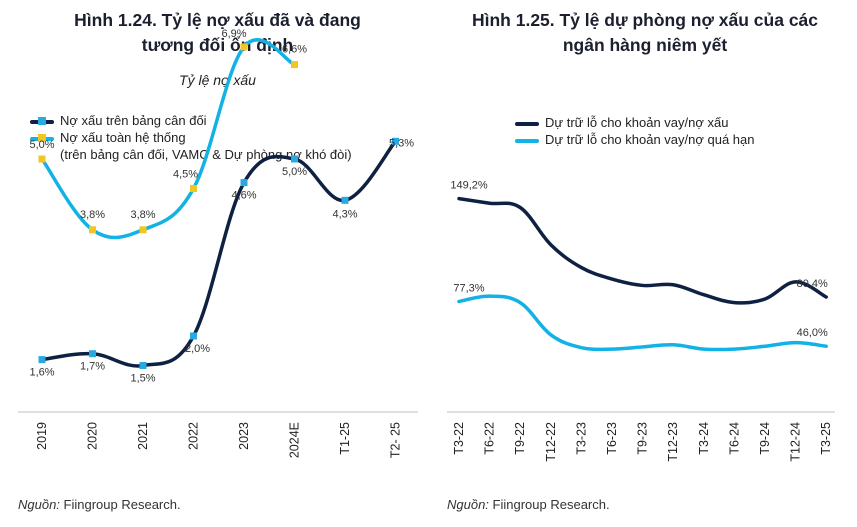 The height and width of the screenshot is (527, 857). I want to click on left-x-tick-label: 2023, so click(244, 436).